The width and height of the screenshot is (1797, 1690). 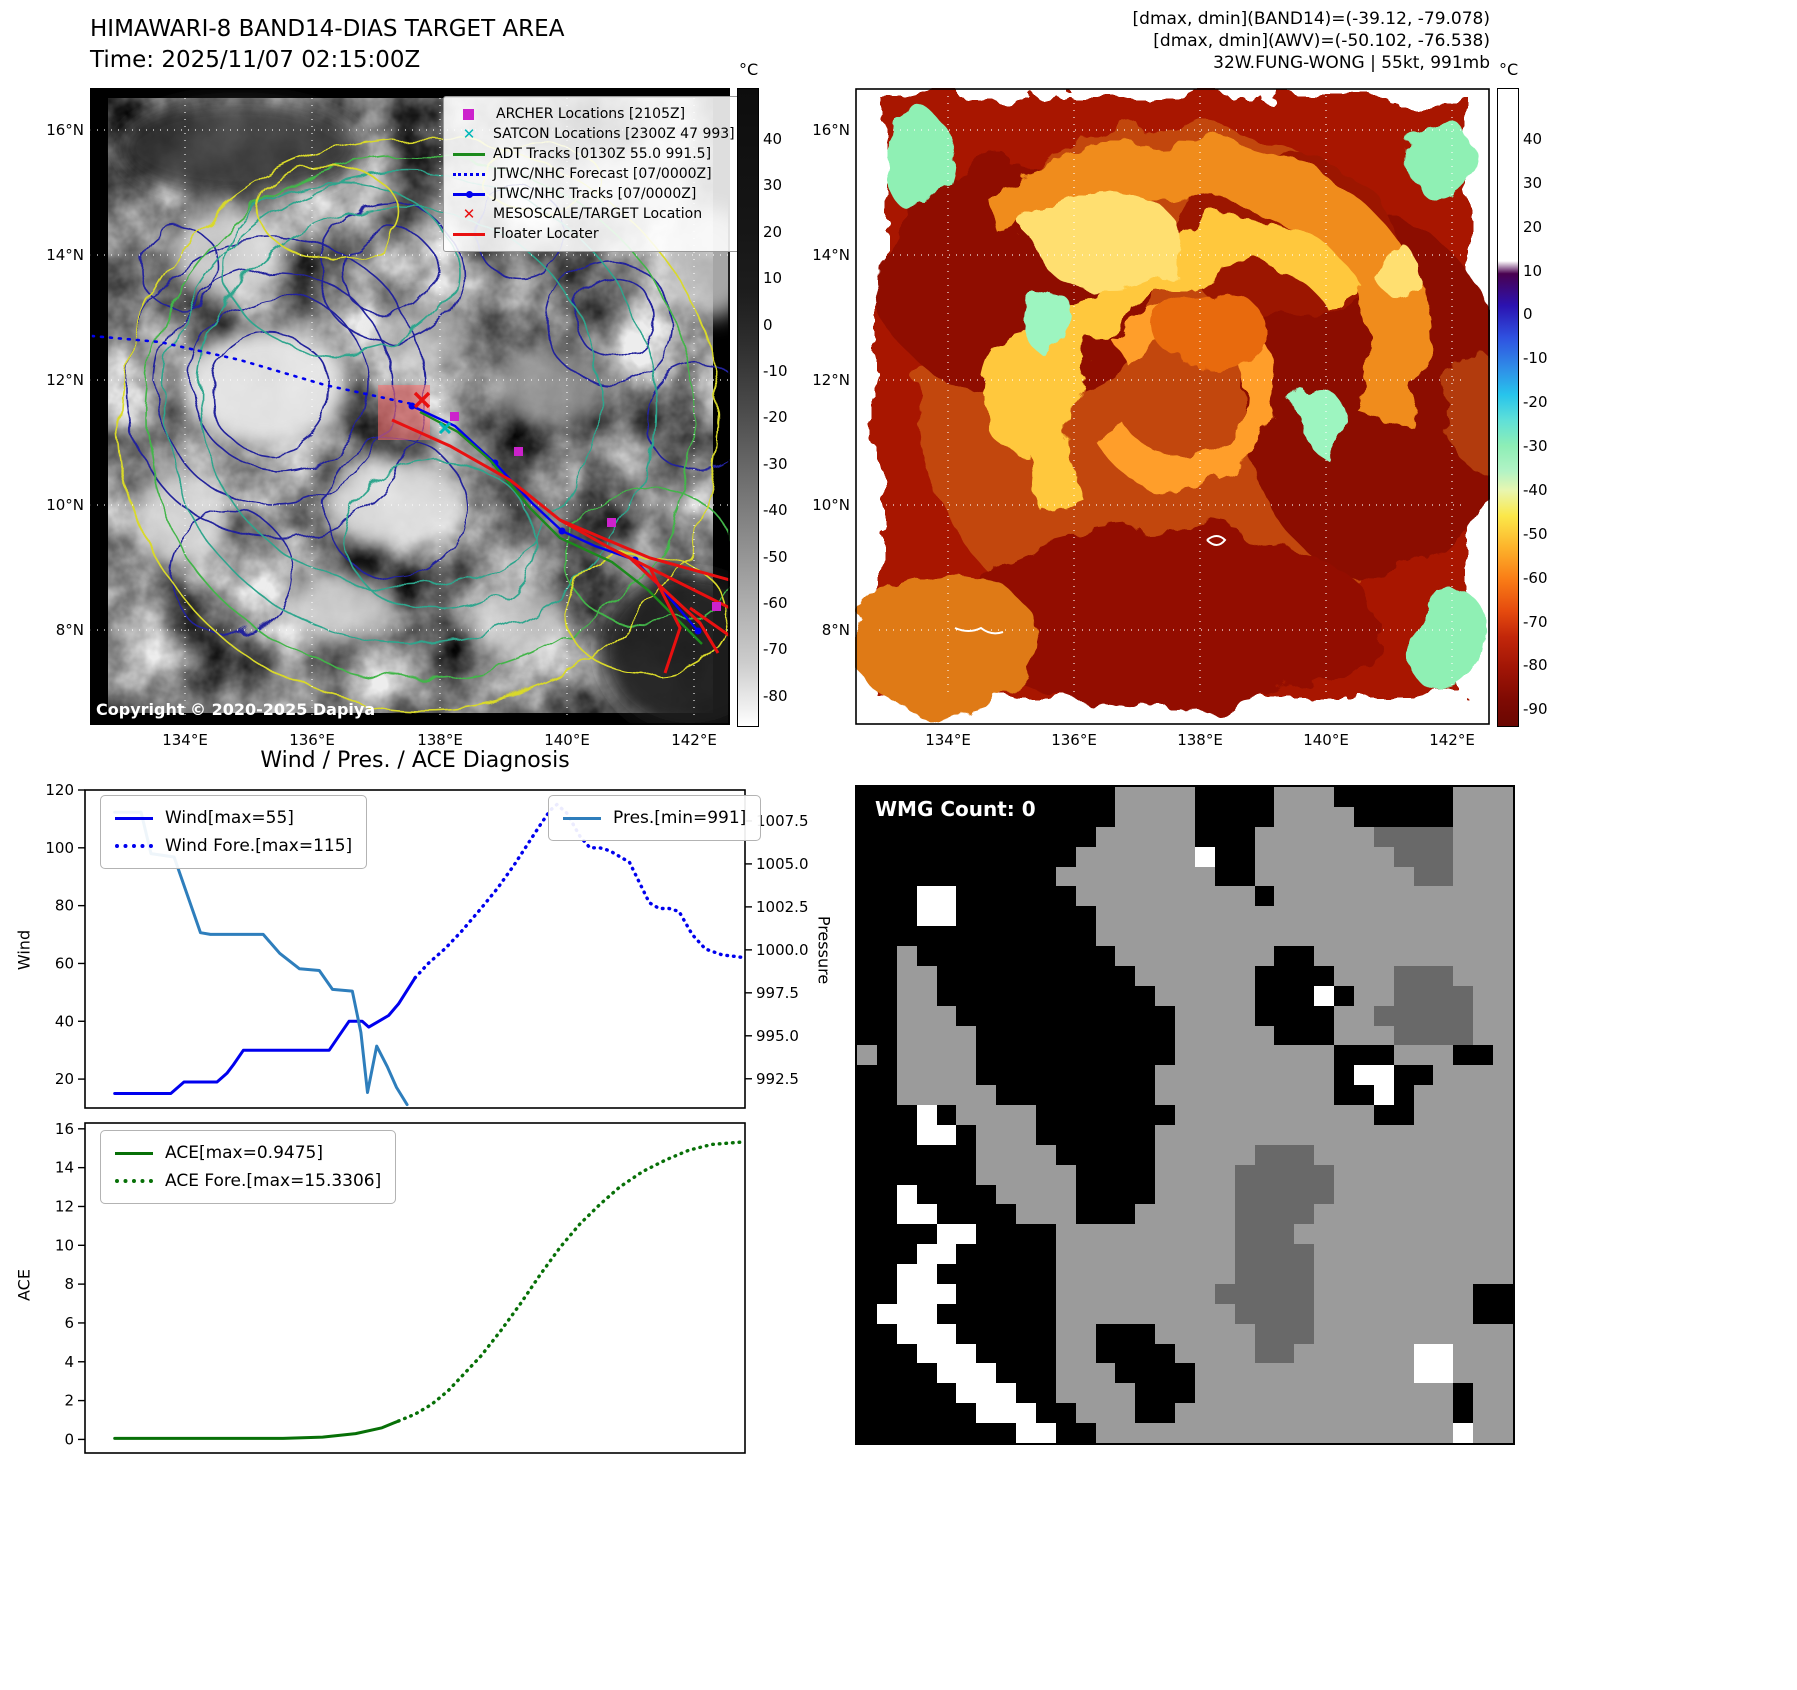 I want to click on lat-tick: 12°N, so click(x=65, y=380).